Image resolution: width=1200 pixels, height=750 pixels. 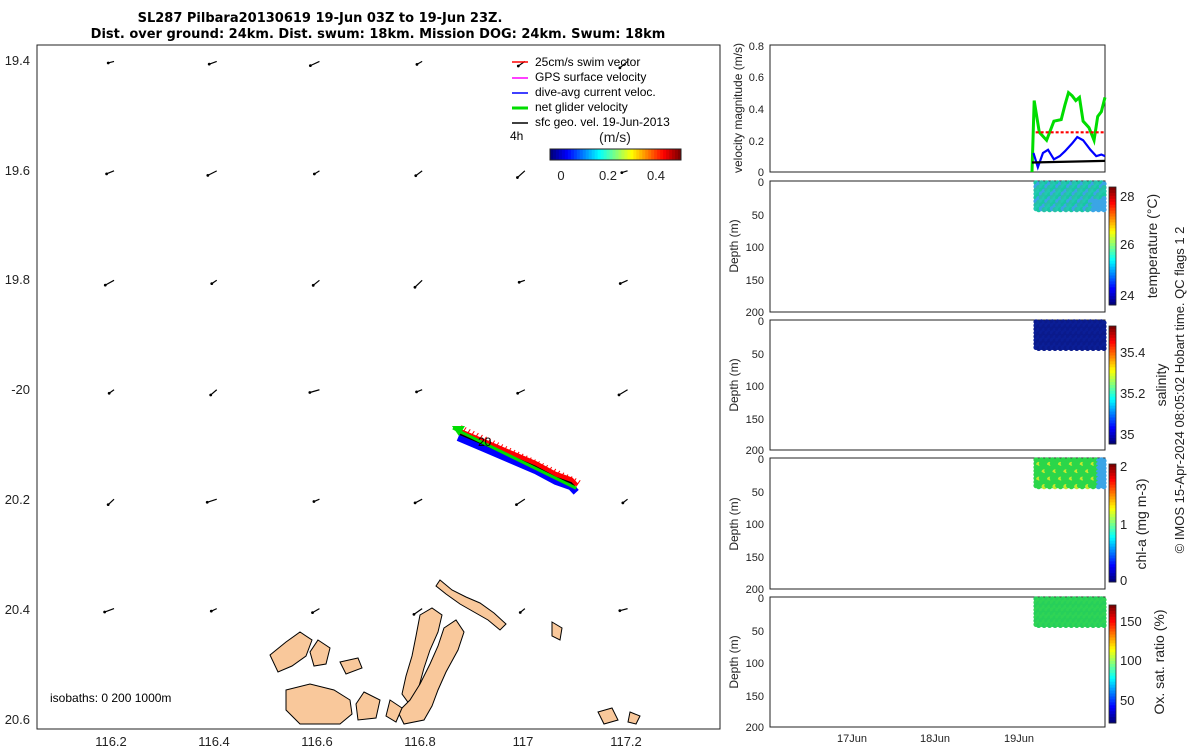 I want to click on map-ytick-label: 20.4, so click(x=17, y=609).